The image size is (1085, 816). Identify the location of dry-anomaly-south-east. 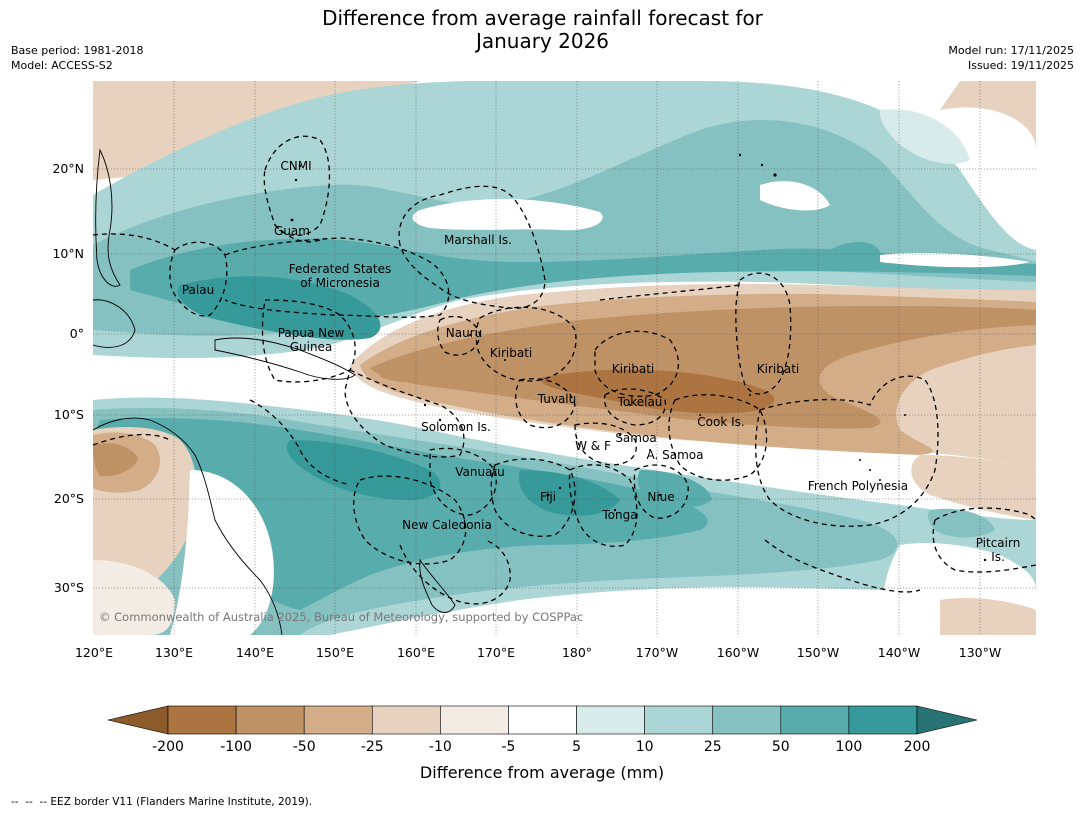
(973, 487).